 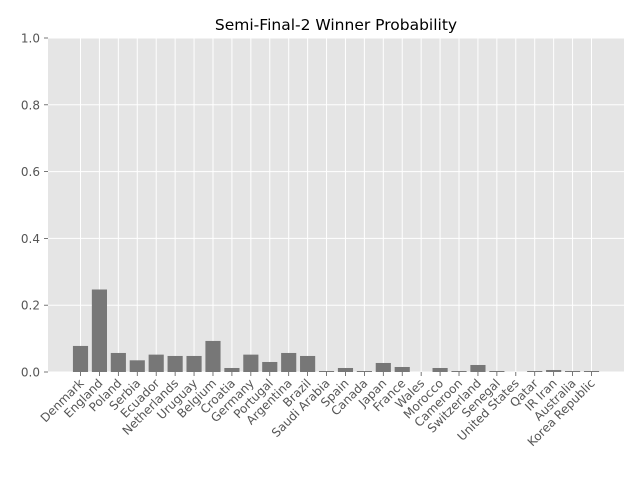 I want to click on bars-group, so click(x=336, y=330).